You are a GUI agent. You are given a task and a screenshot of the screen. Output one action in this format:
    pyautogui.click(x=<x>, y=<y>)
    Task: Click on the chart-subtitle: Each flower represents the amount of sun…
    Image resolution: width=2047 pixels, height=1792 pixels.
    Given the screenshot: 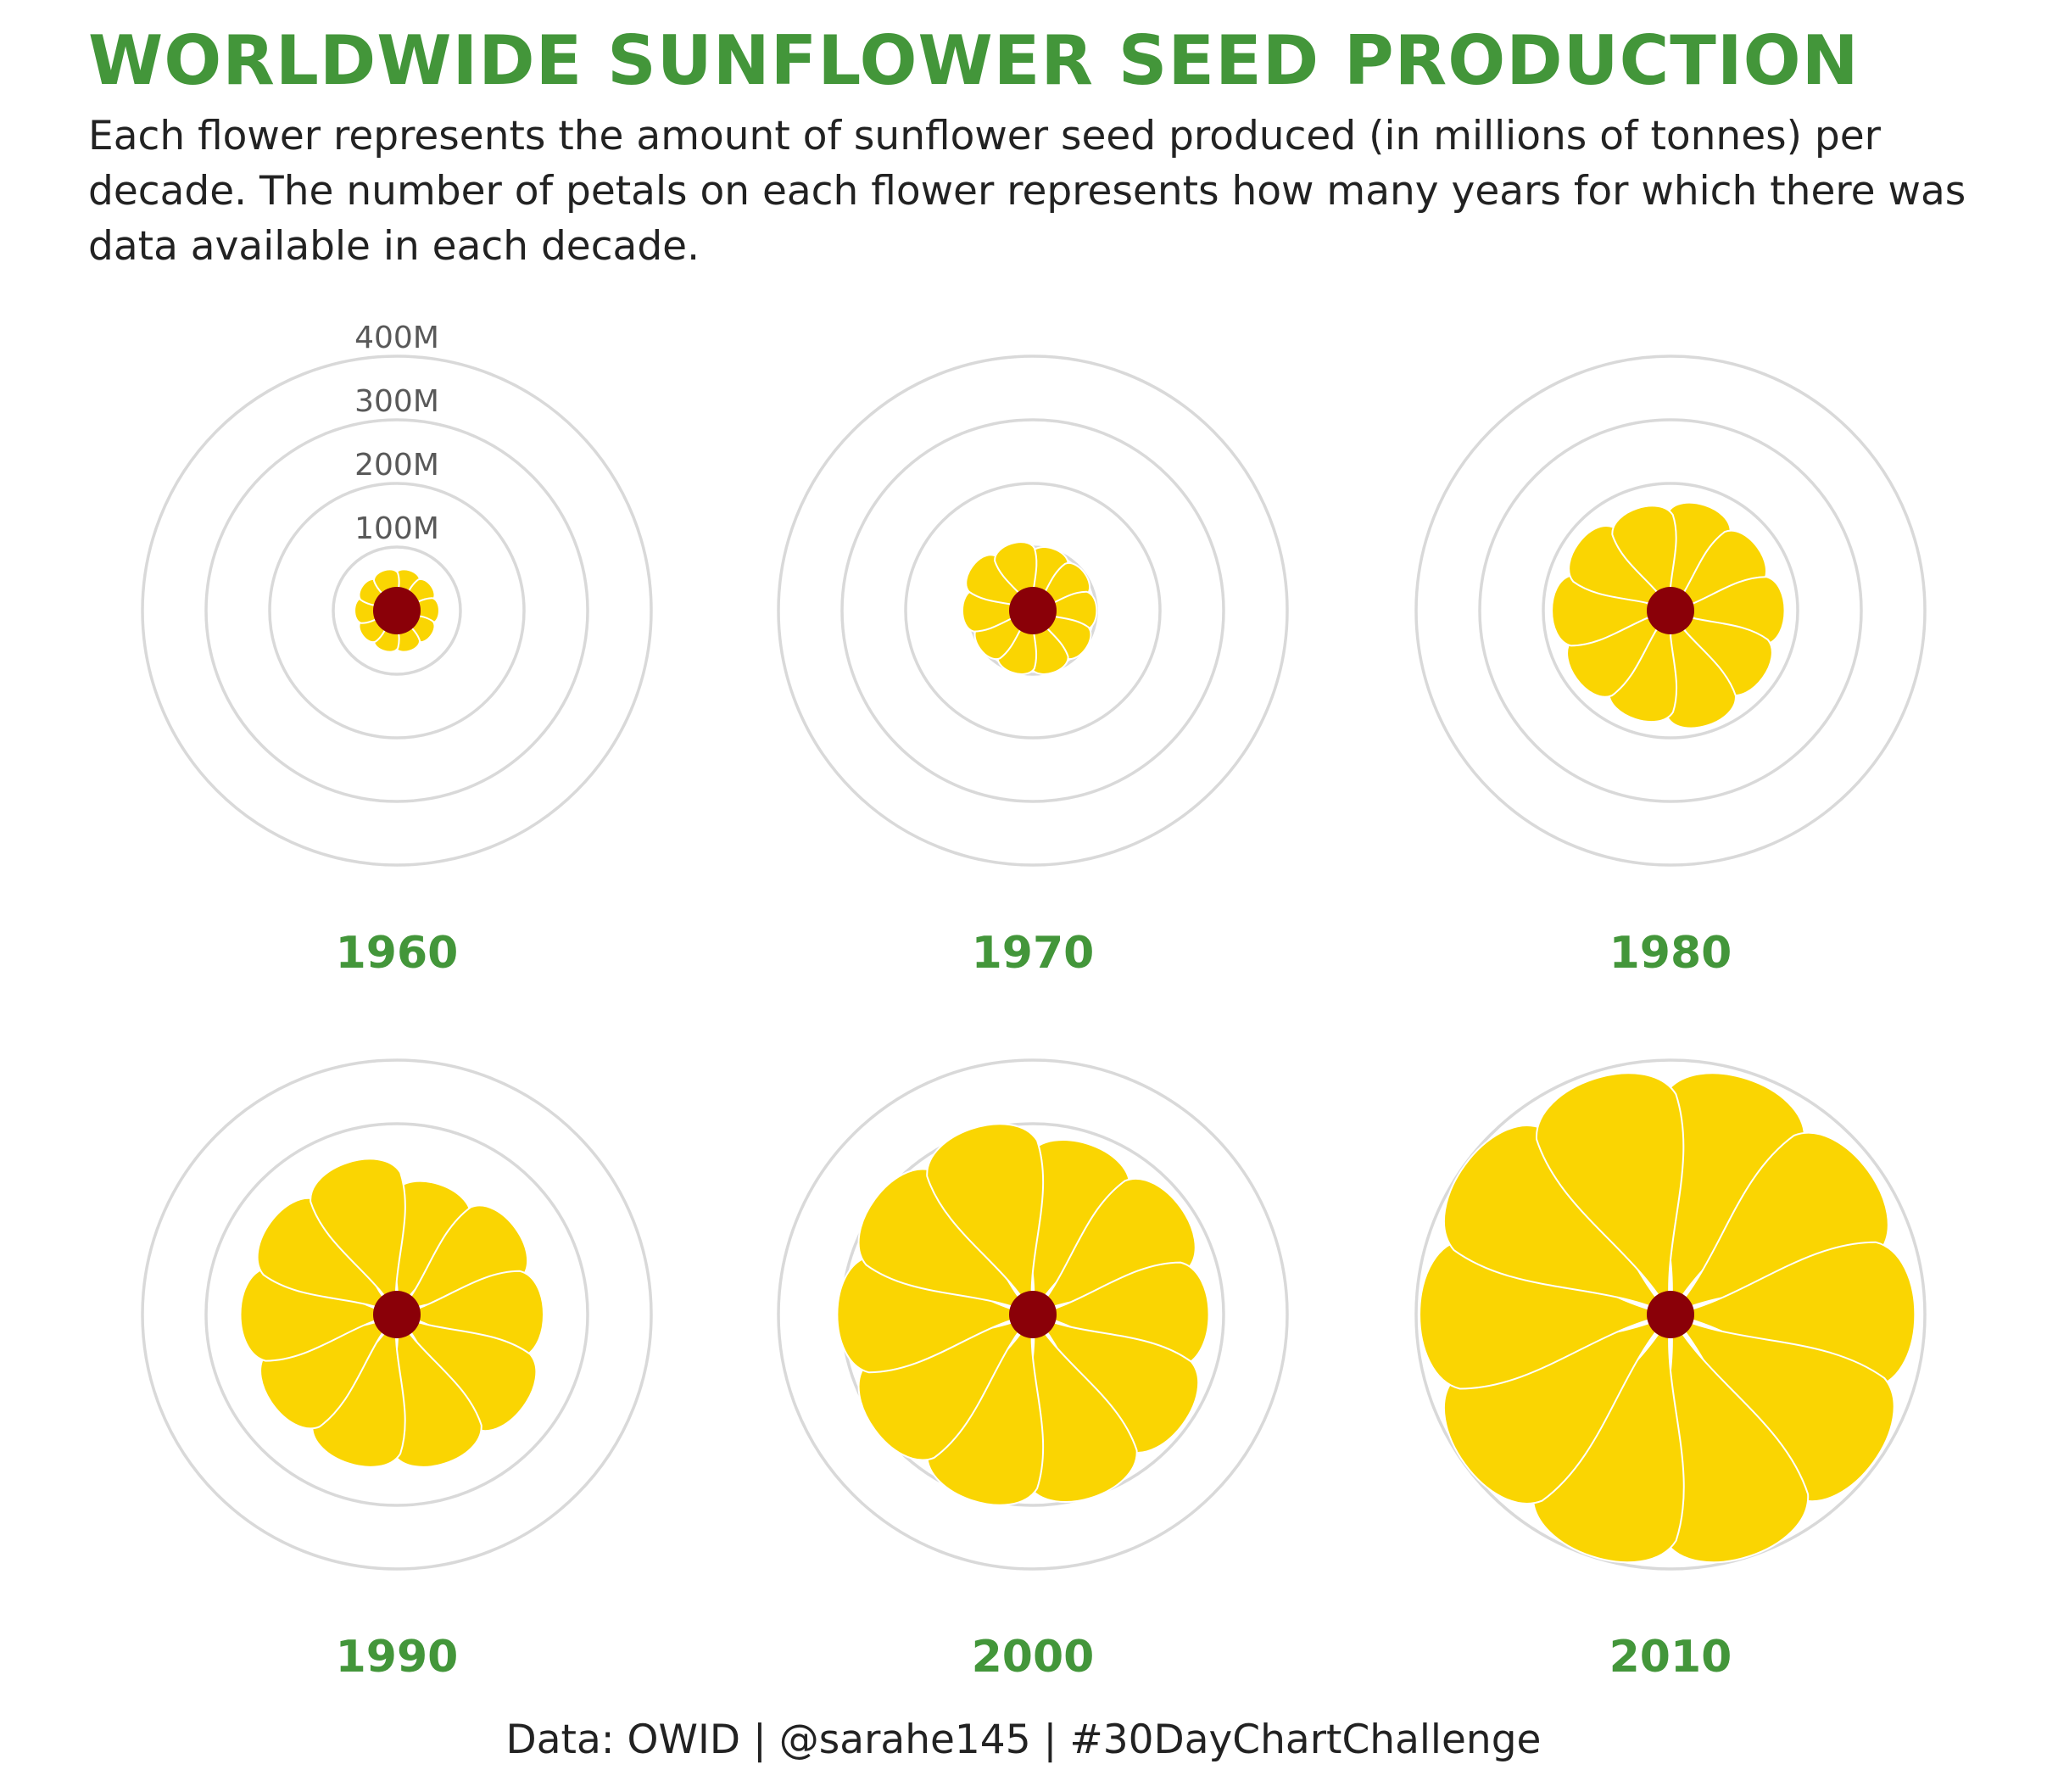 What is the action you would take?
    pyautogui.click(x=1027, y=191)
    